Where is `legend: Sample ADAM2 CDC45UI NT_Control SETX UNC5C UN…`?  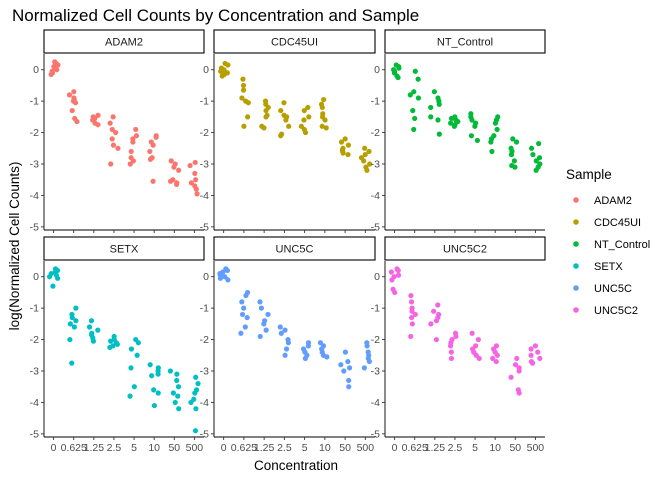
legend: Sample ADAM2 CDC45UI NT_Control SETX UNC5C UN… is located at coordinates (608, 242).